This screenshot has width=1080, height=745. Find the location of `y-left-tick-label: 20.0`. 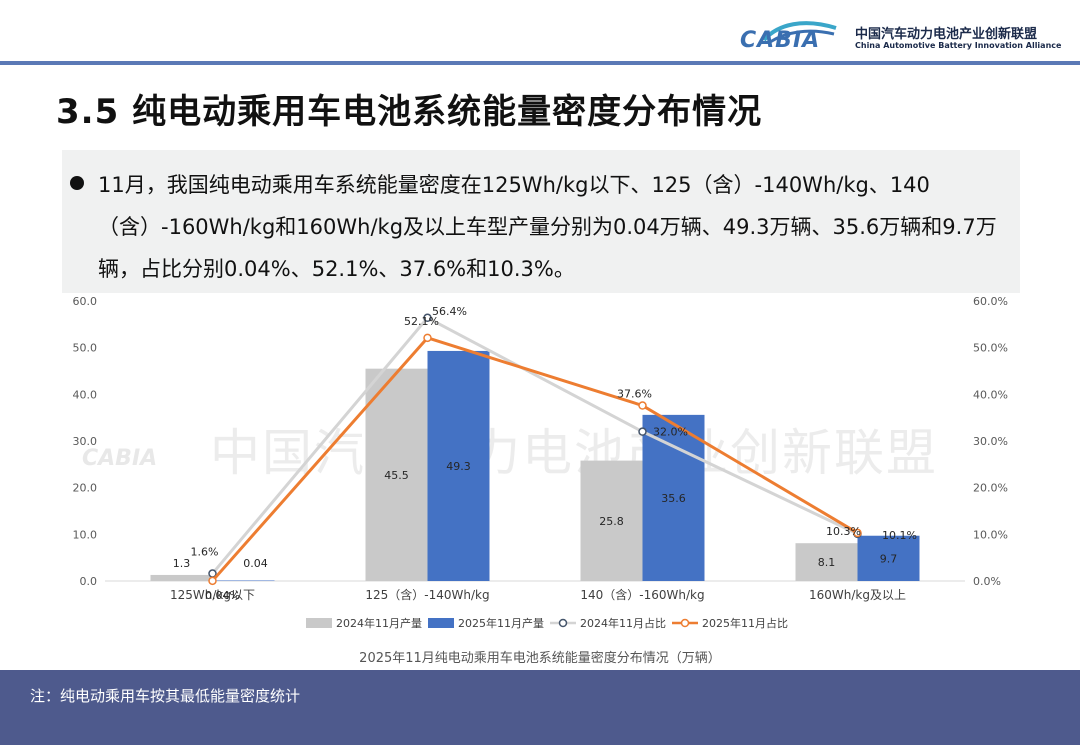

y-left-tick-label: 20.0 is located at coordinates (85, 488).